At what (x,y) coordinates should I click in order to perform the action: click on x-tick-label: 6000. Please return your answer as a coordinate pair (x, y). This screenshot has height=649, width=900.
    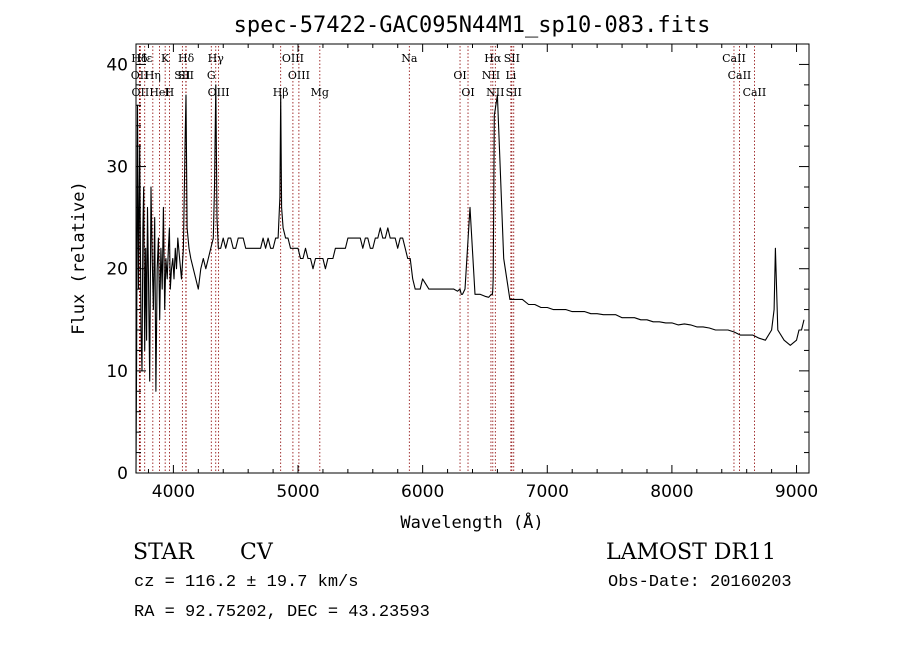
    Looking at the image, I should click on (422, 492).